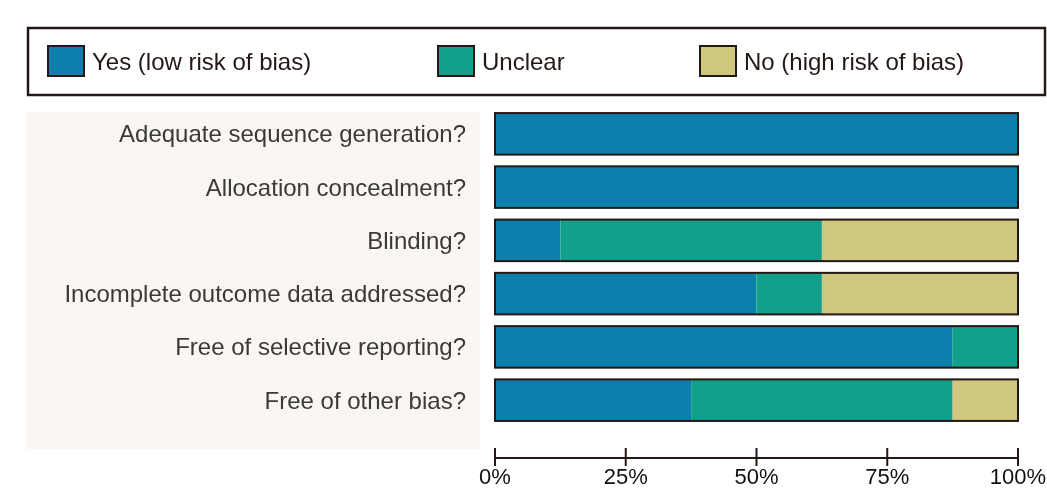 This screenshot has width=1047, height=490. Describe the element at coordinates (202, 61) in the screenshot. I see `legend-label: Yes (low risk of bias)` at that location.